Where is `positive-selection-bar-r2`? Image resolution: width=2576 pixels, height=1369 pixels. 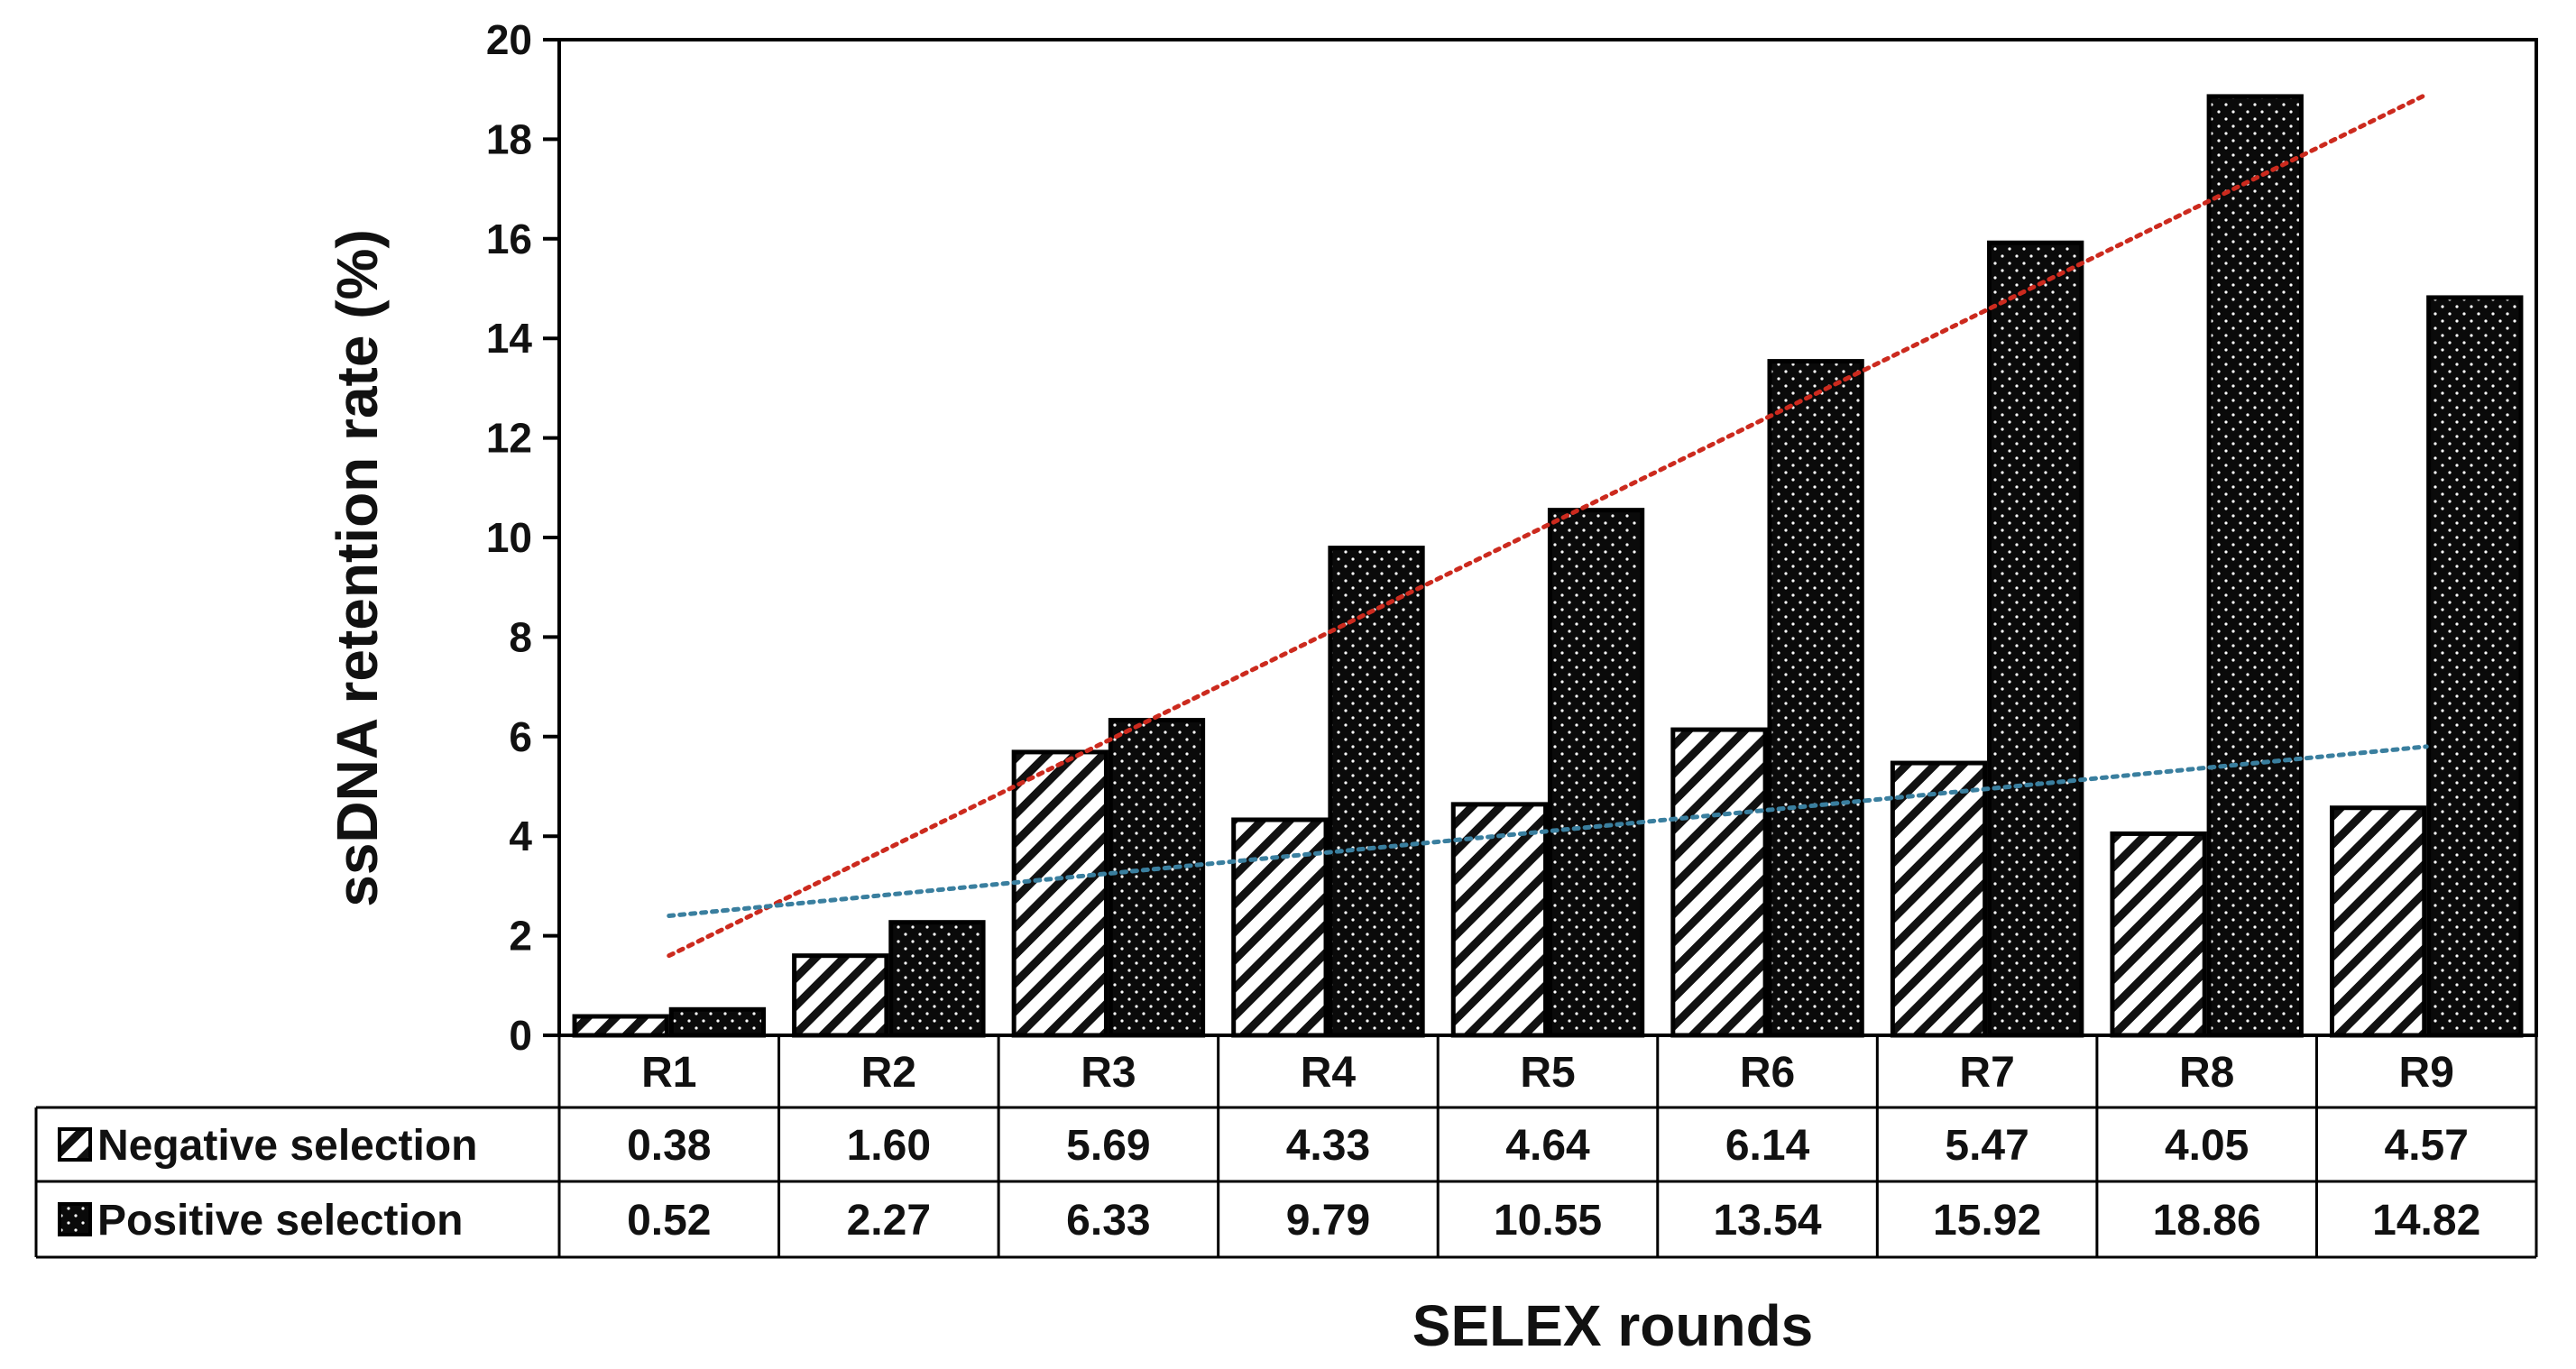
positive-selection-bar-r2 is located at coordinates (937, 979).